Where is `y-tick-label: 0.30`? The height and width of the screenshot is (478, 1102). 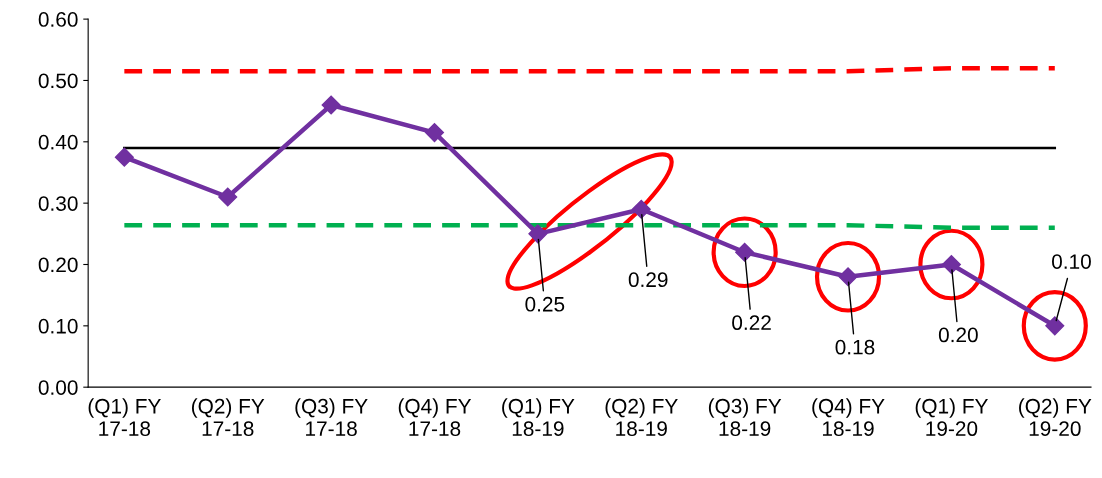 y-tick-label: 0.30 is located at coordinates (58, 203).